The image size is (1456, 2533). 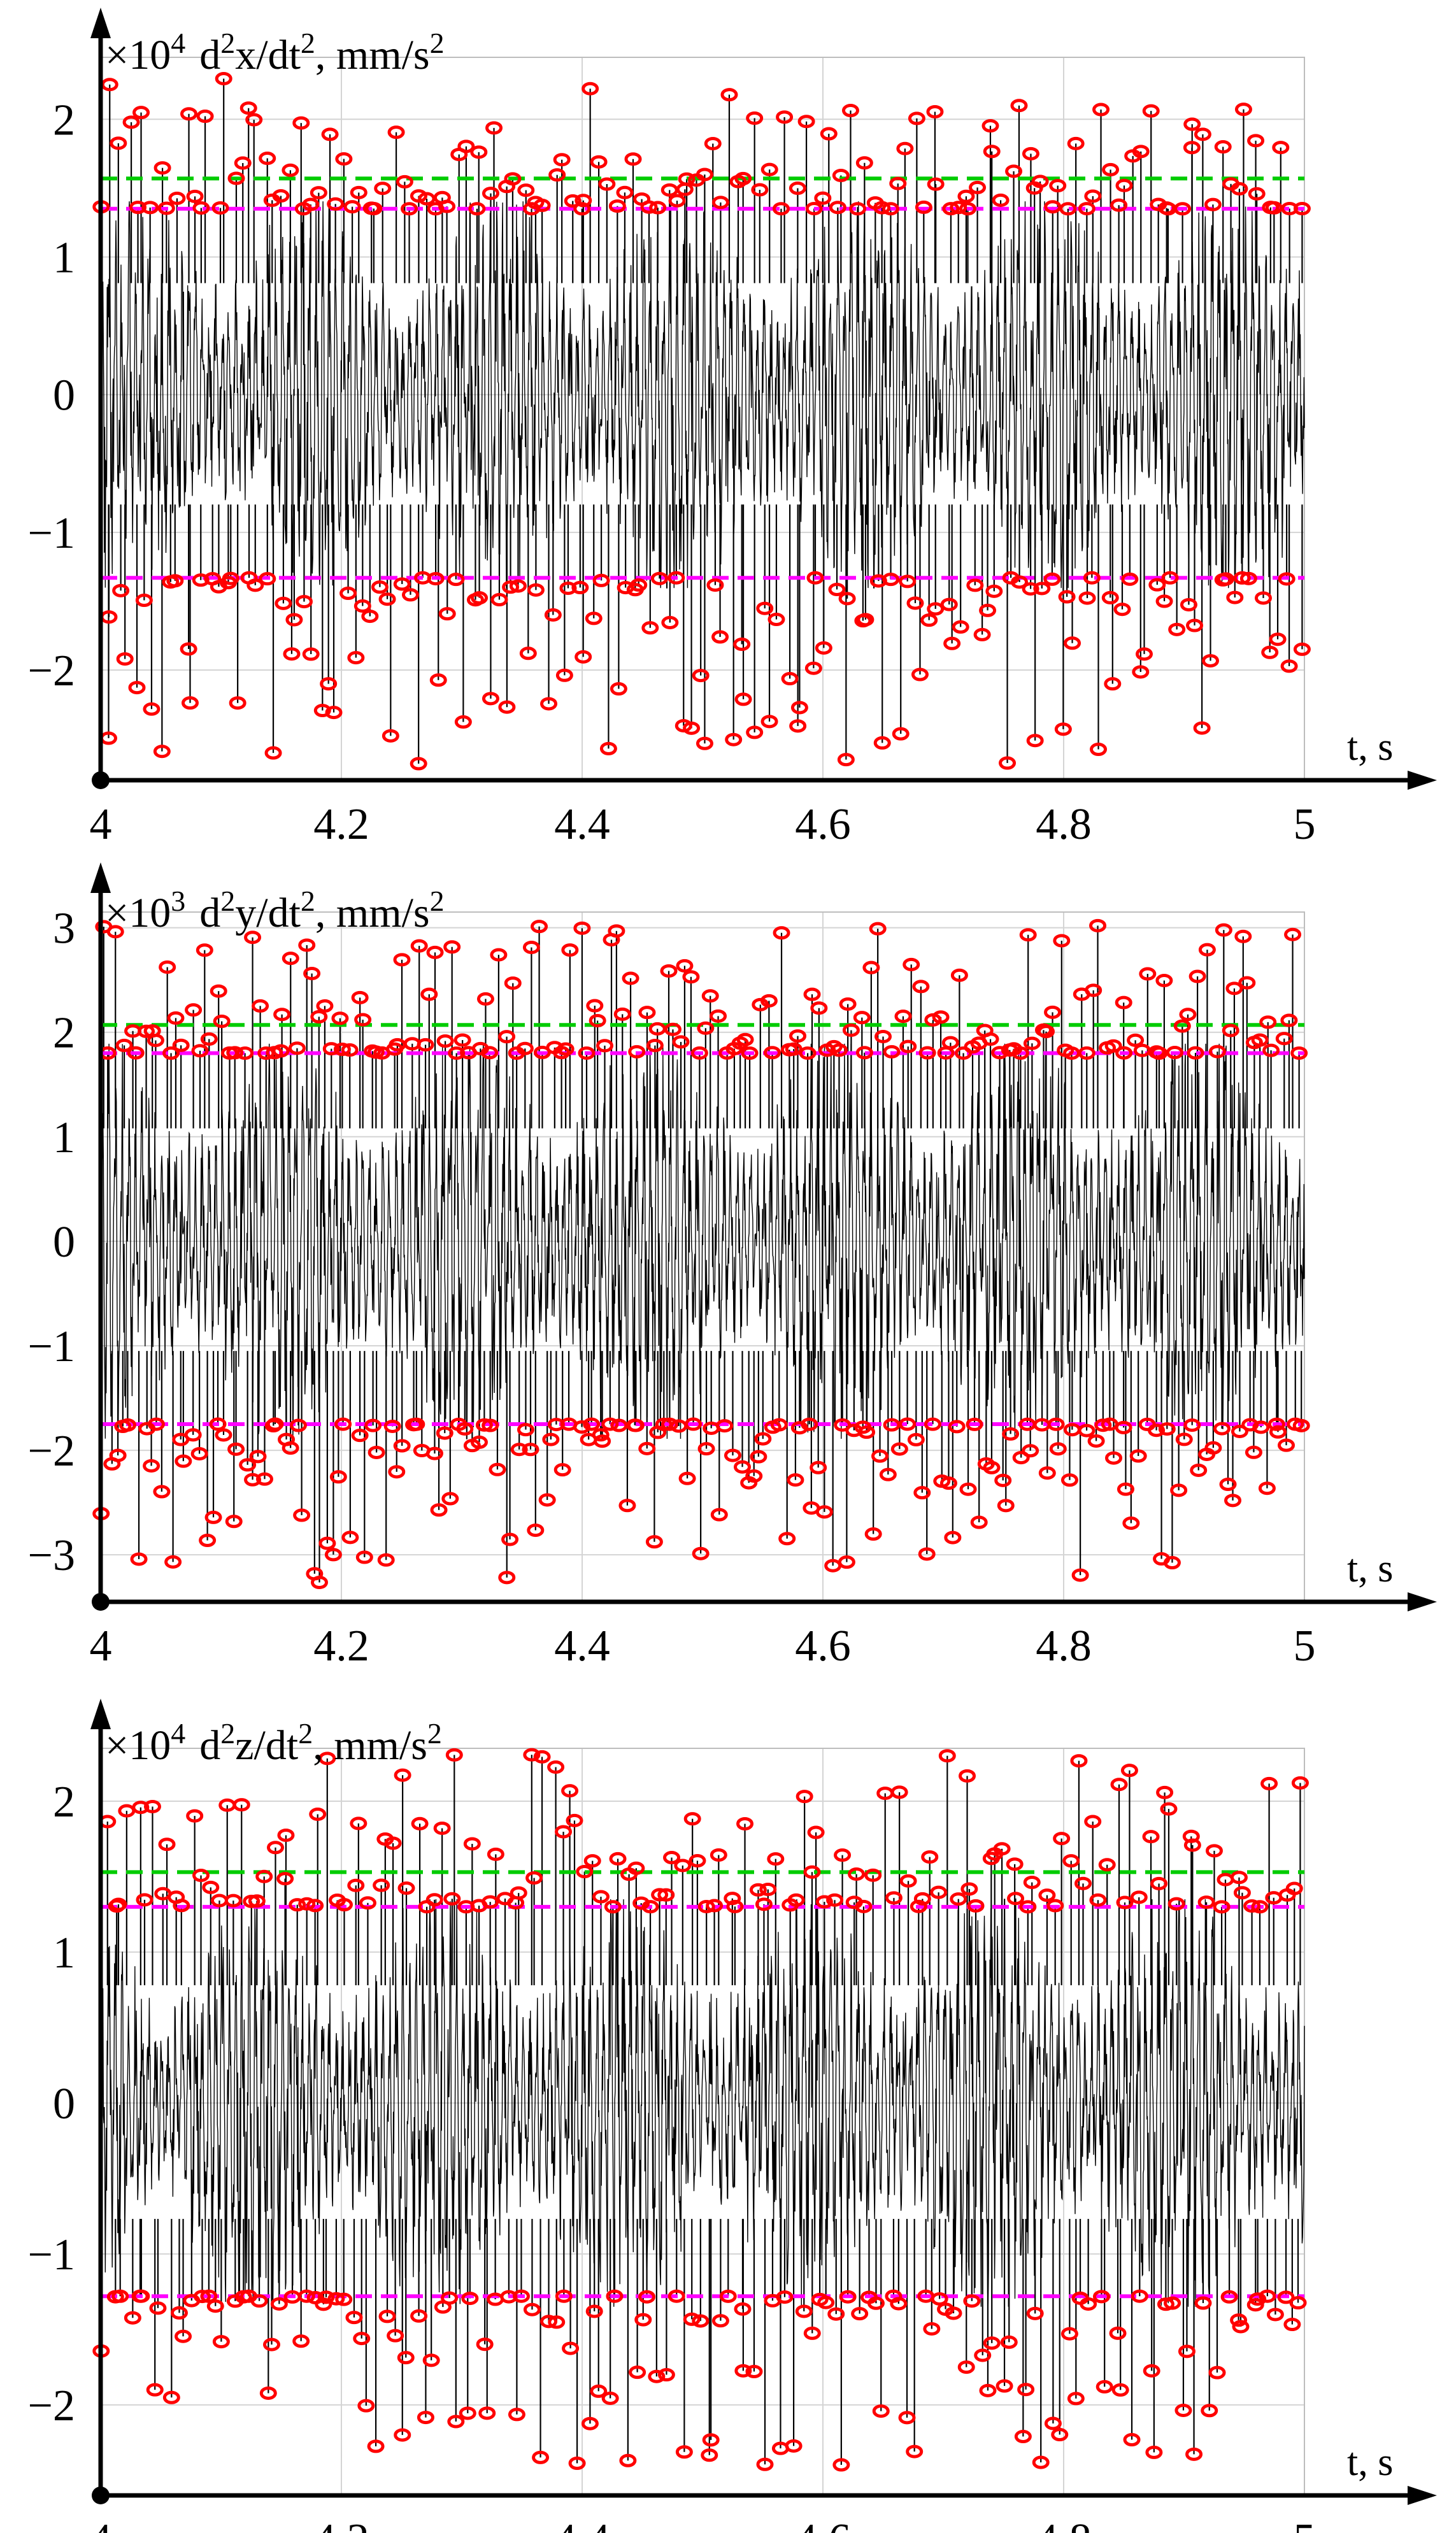 I want to click on y-tick-label: 3, so click(x=64, y=928).